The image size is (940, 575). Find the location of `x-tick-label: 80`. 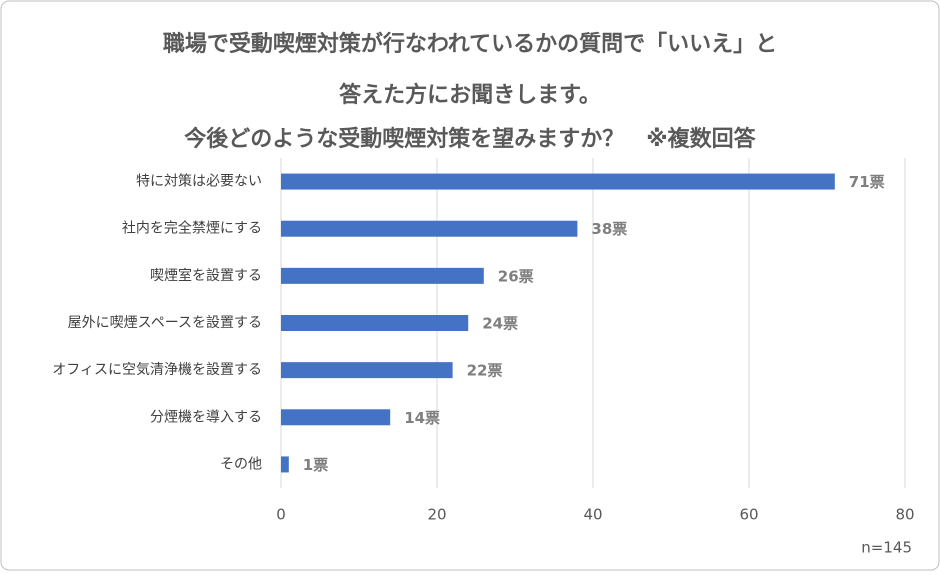

x-tick-label: 80 is located at coordinates (904, 515).